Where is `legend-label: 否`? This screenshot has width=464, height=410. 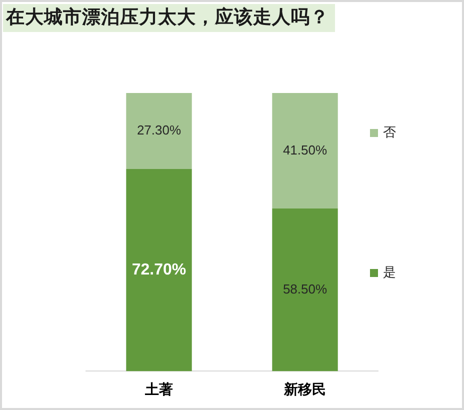 legend-label: 否 is located at coordinates (389, 132).